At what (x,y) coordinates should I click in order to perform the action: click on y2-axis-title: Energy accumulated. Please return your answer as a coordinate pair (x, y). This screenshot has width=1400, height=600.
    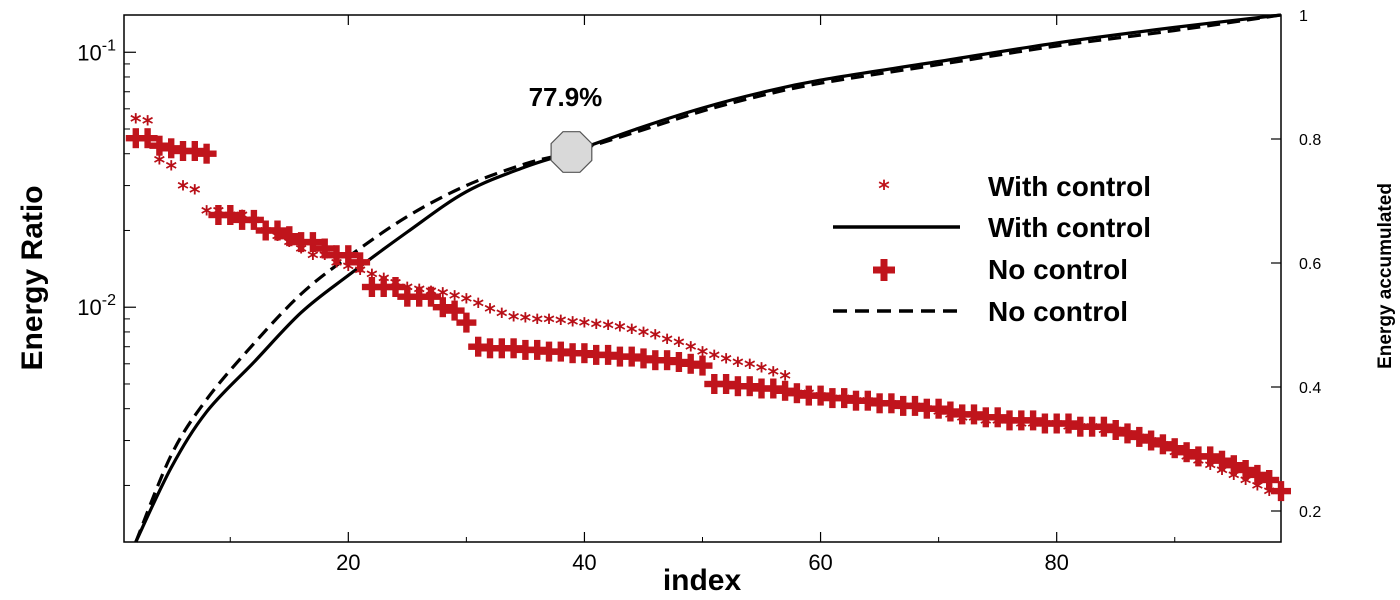
    Looking at the image, I should click on (1385, 276).